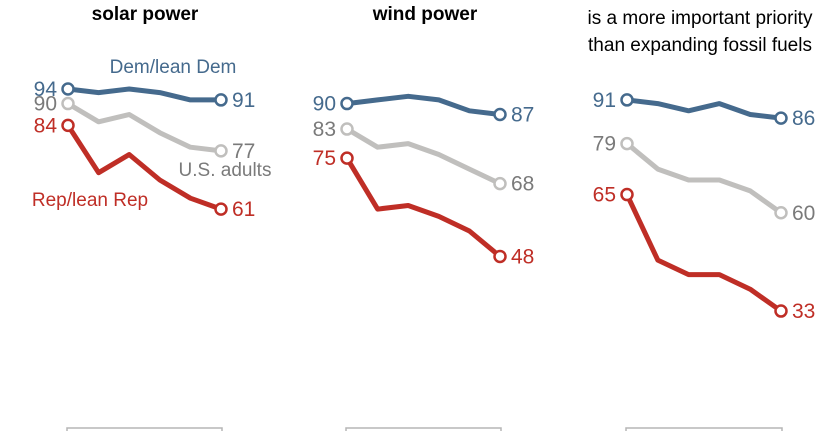 The width and height of the screenshot is (840, 431). I want to click on end-label-dem: 91, so click(243, 100).